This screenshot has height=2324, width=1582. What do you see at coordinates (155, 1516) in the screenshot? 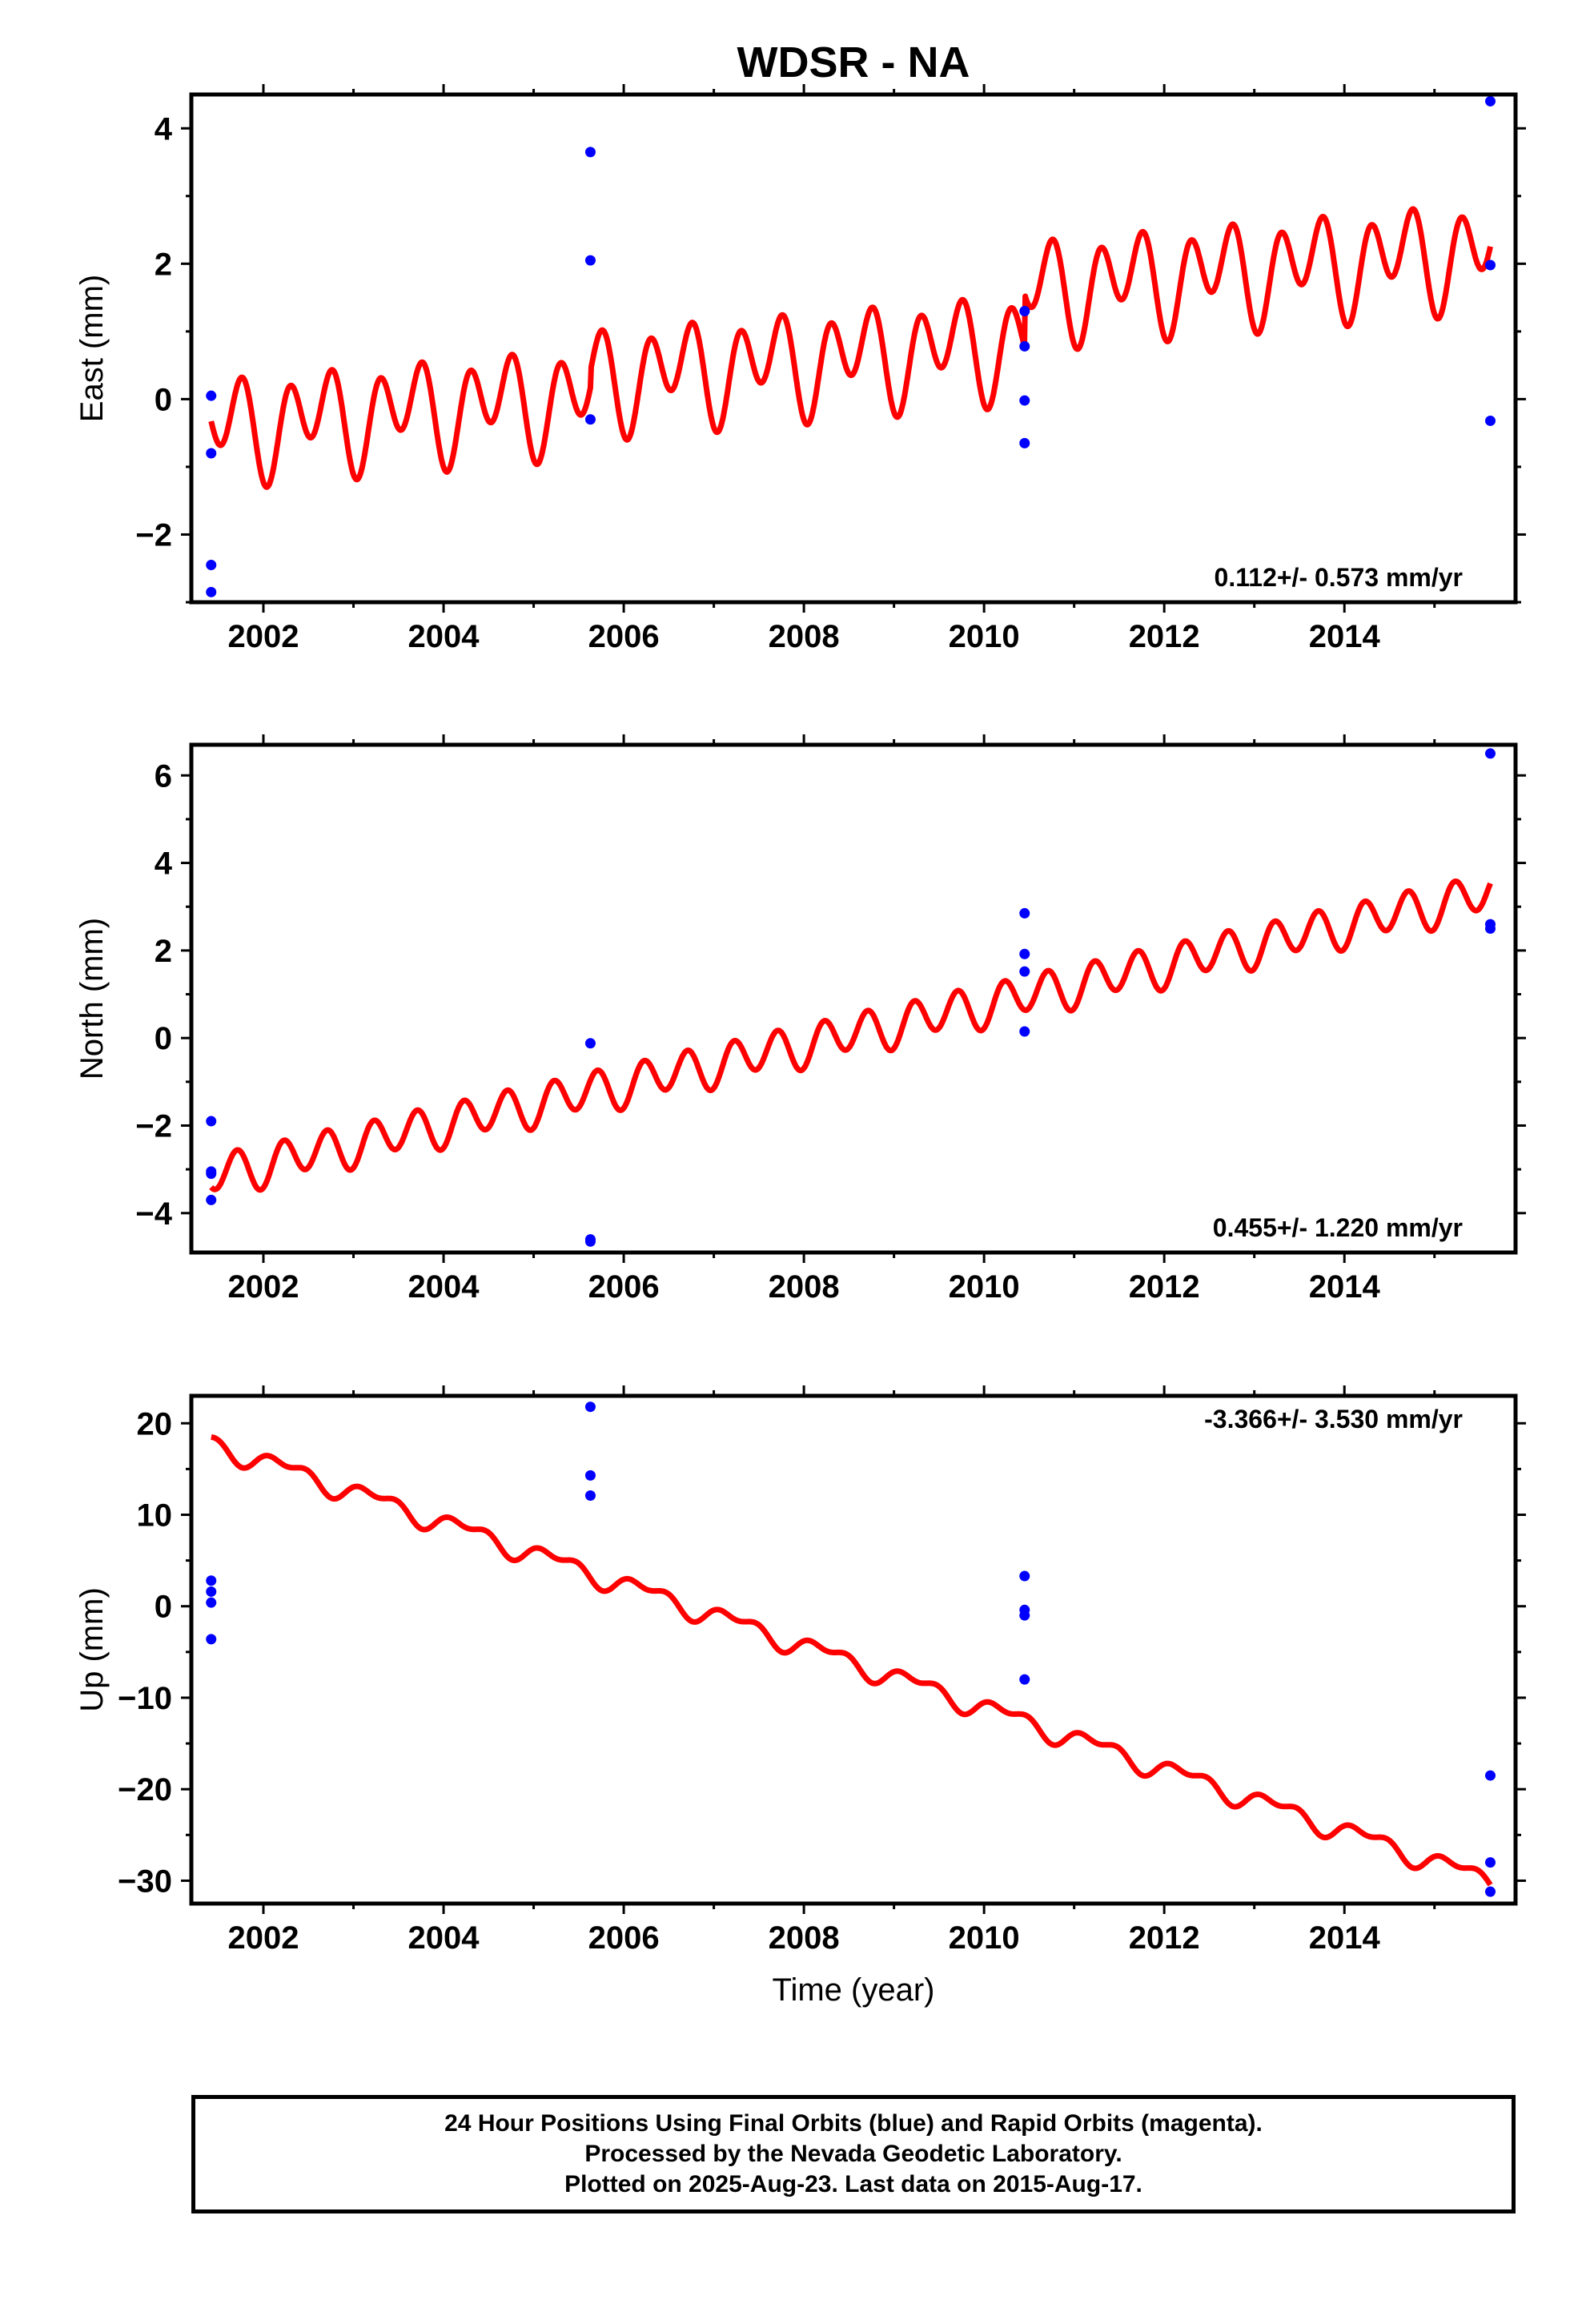
I see `y-tick-label: 10` at bounding box center [155, 1516].